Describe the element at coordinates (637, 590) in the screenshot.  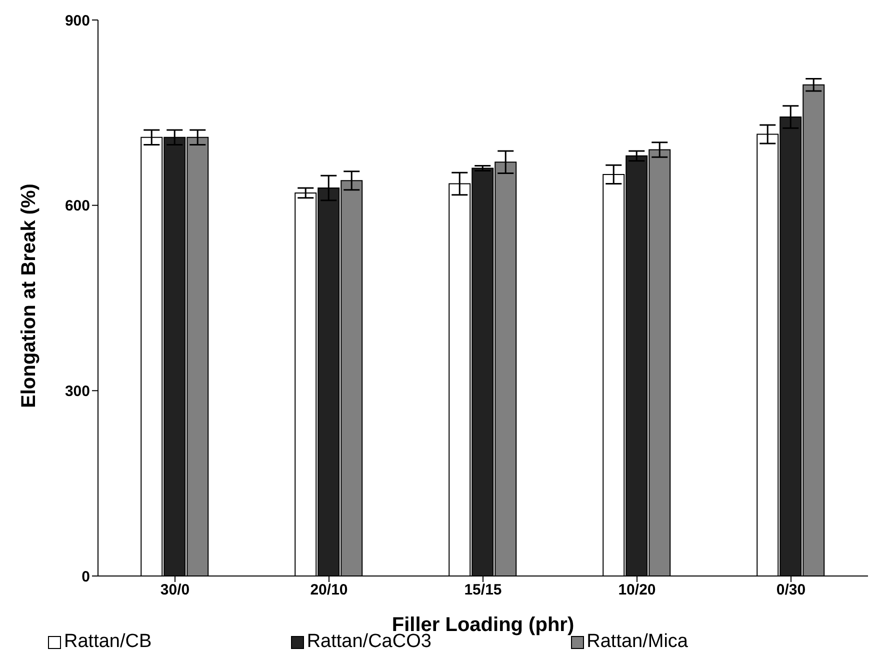
I see `x-tick-label: 10/20` at that location.